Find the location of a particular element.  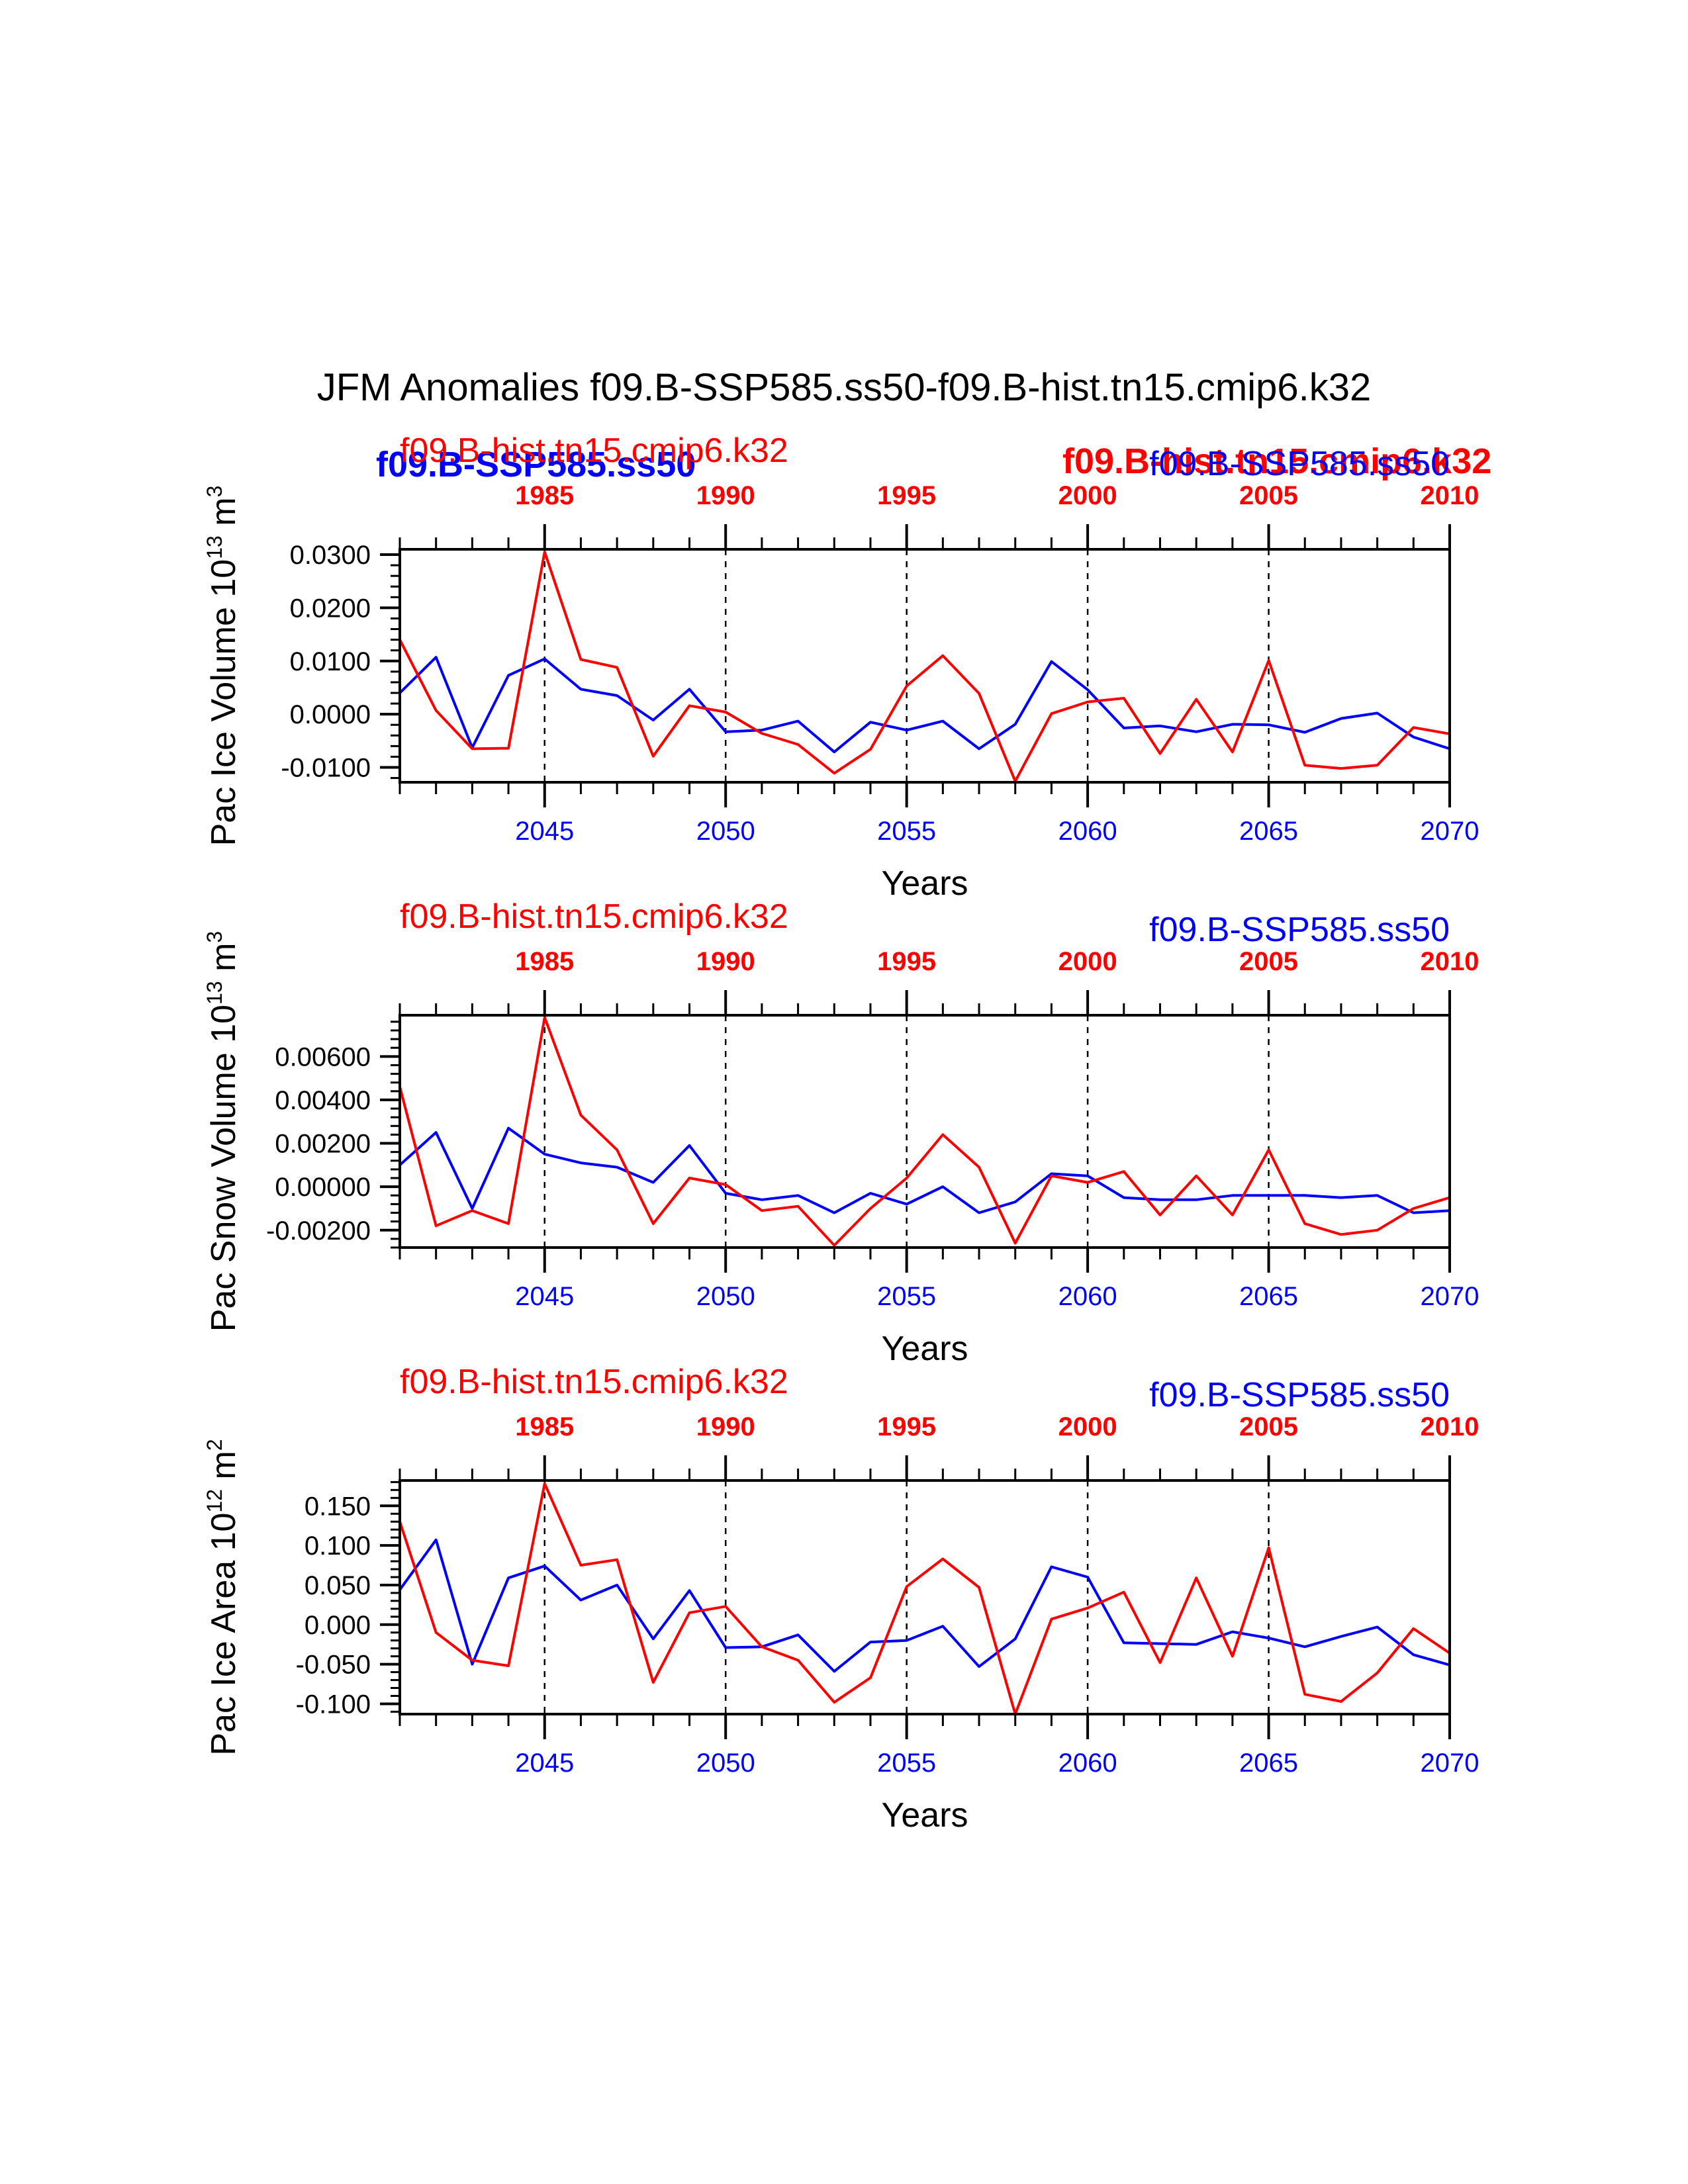

y-axis-label: Pac Snow Volume 1013 m3 is located at coordinates (223, 1131).